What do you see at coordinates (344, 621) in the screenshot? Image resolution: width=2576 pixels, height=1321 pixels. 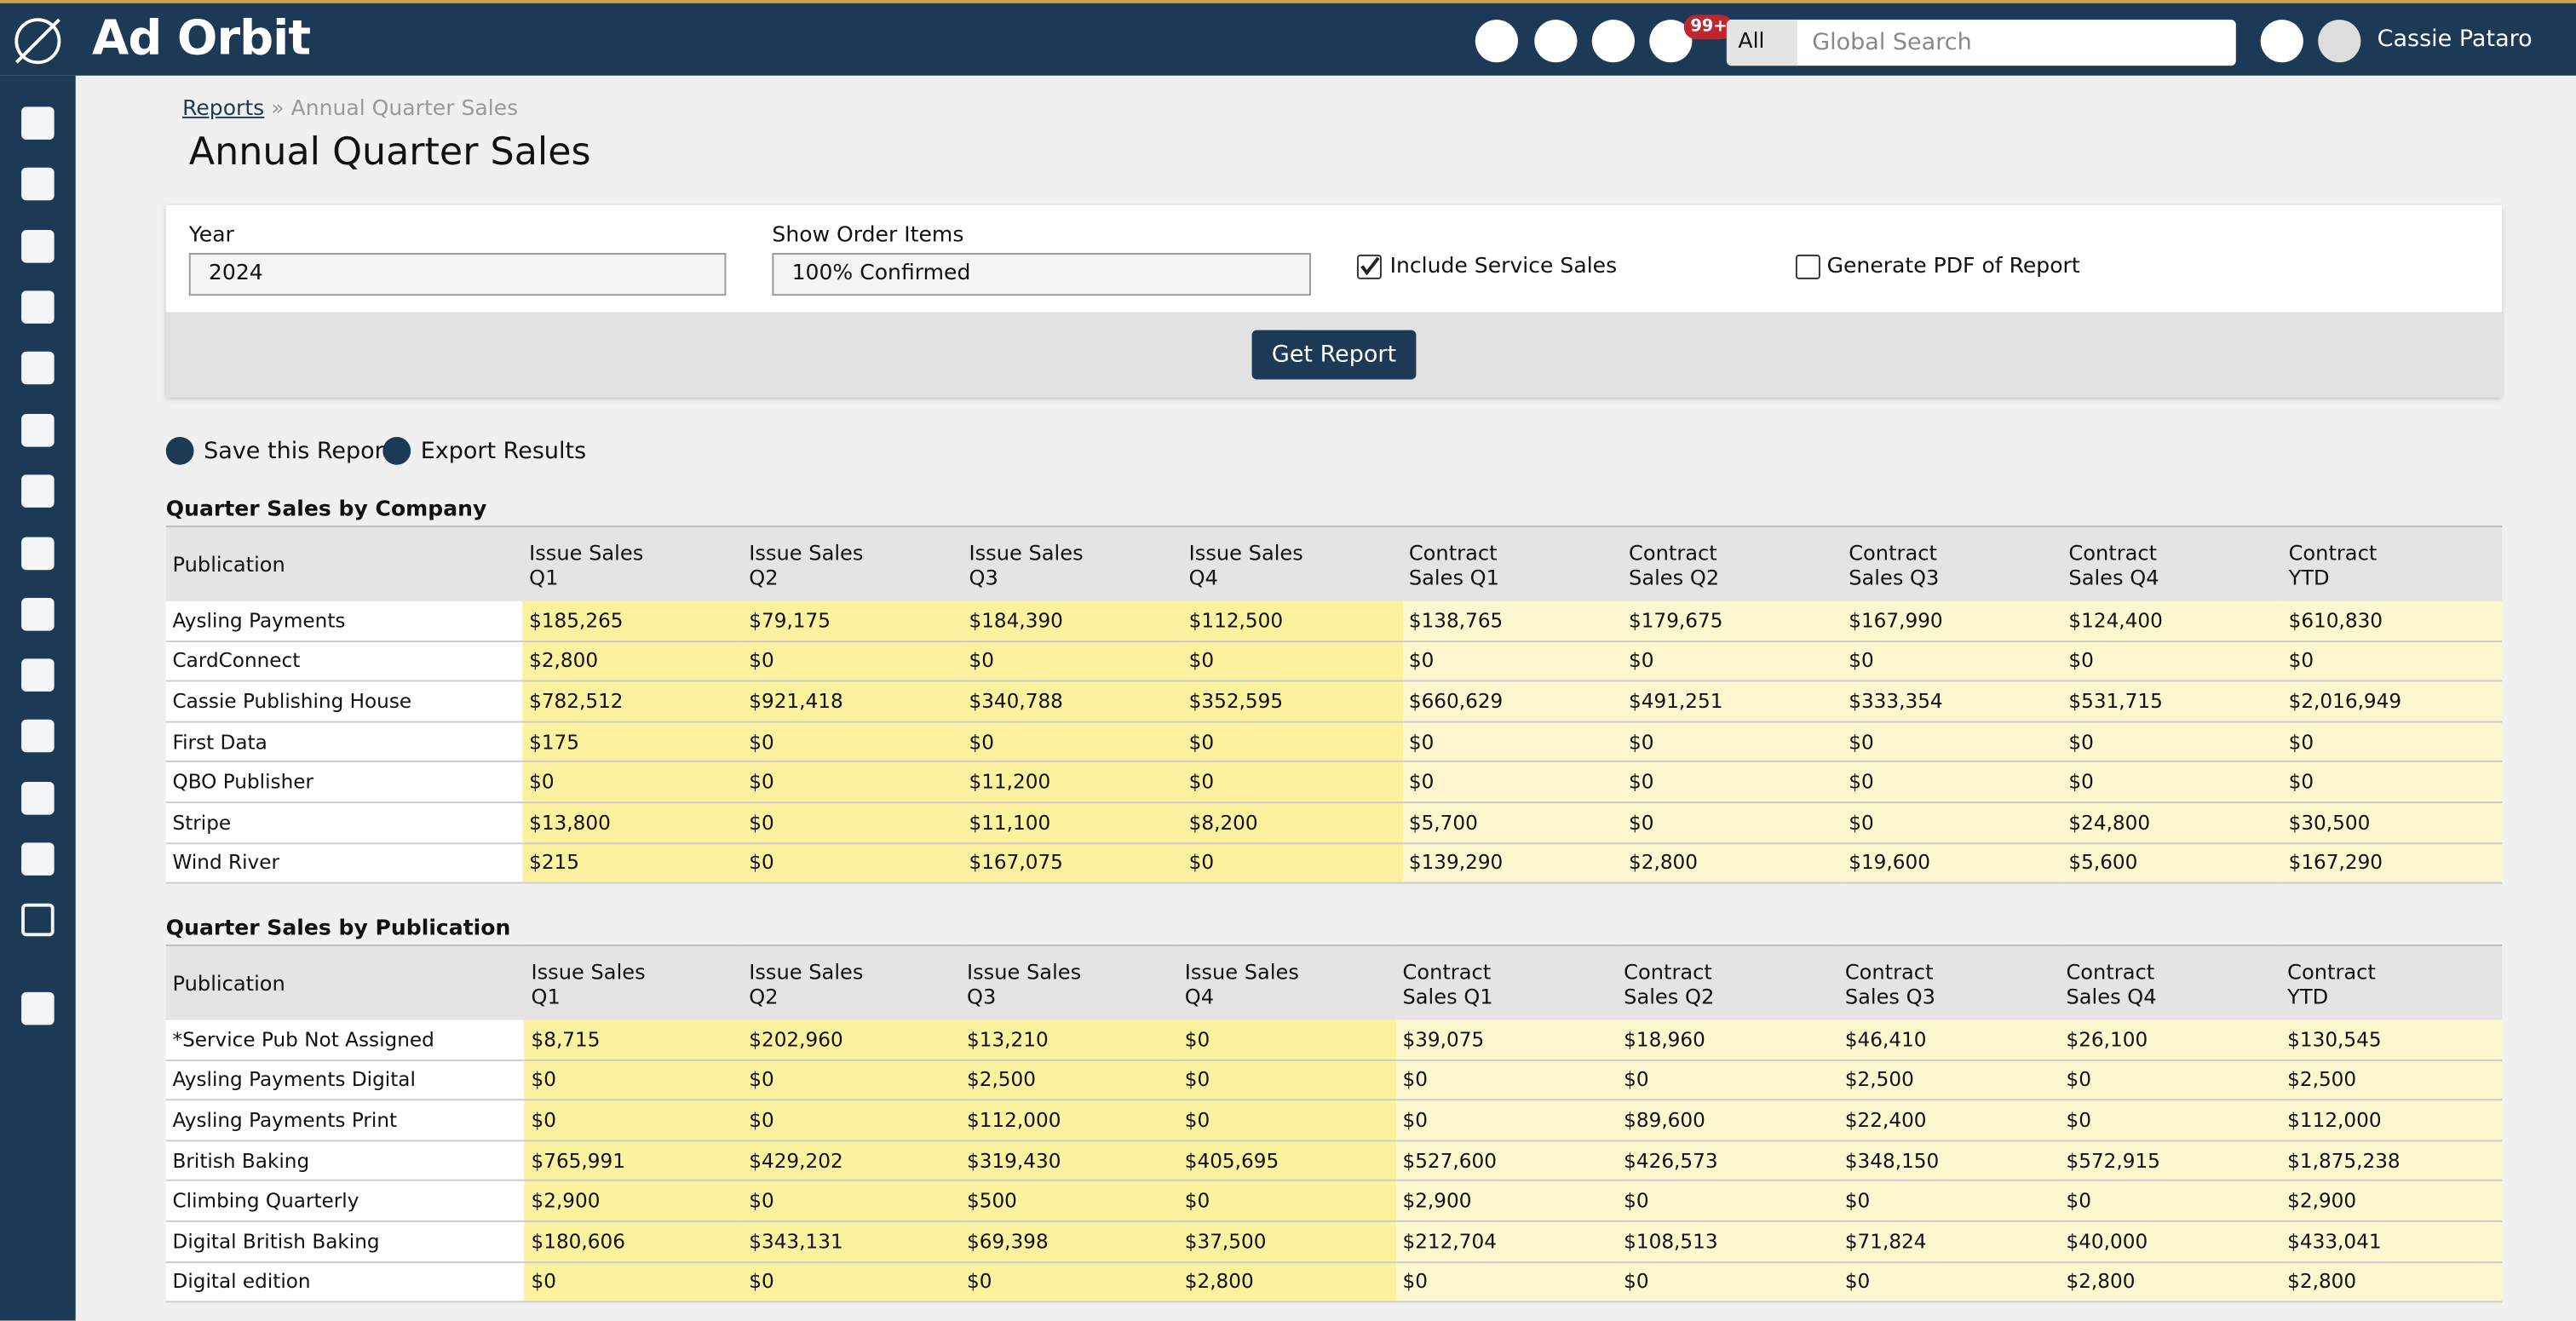 I see `publication-cell: Aysling Payments` at bounding box center [344, 621].